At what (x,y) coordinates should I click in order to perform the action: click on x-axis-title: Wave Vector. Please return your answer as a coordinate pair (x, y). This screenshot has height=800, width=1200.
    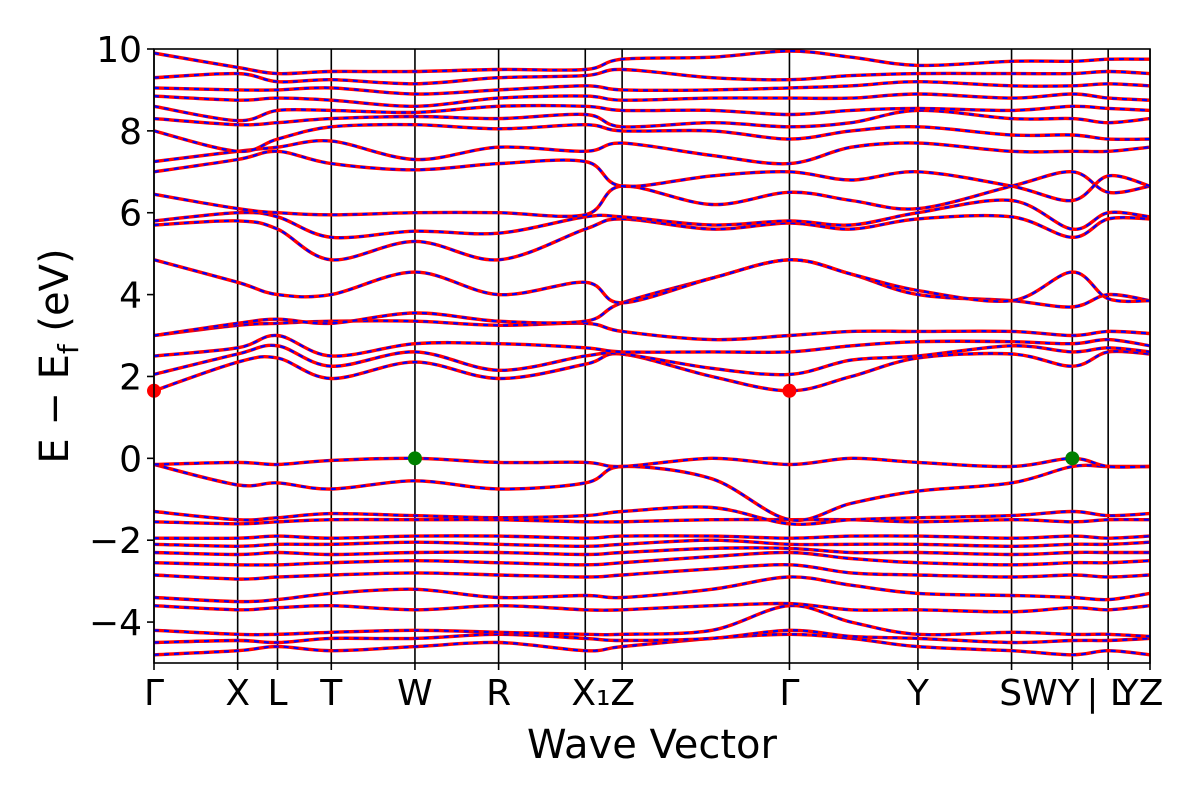
    Looking at the image, I should click on (652, 745).